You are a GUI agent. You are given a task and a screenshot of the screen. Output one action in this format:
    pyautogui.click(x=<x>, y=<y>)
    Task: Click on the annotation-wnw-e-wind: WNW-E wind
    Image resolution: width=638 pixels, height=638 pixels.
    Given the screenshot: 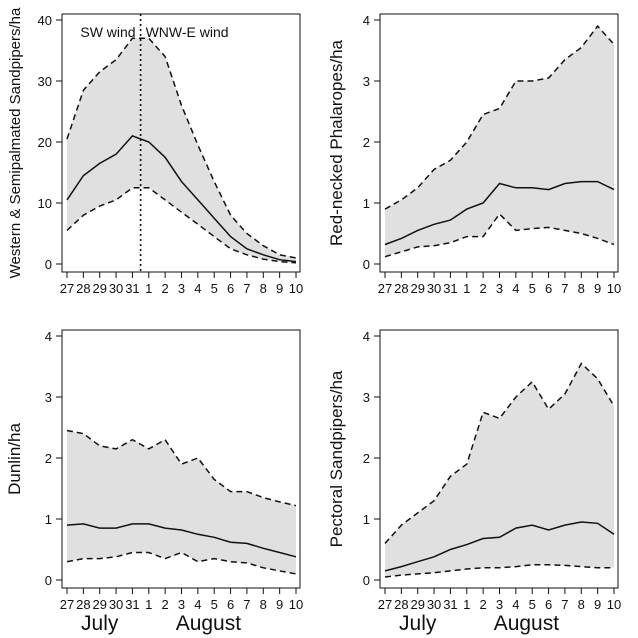 What is the action you would take?
    pyautogui.click(x=187, y=32)
    